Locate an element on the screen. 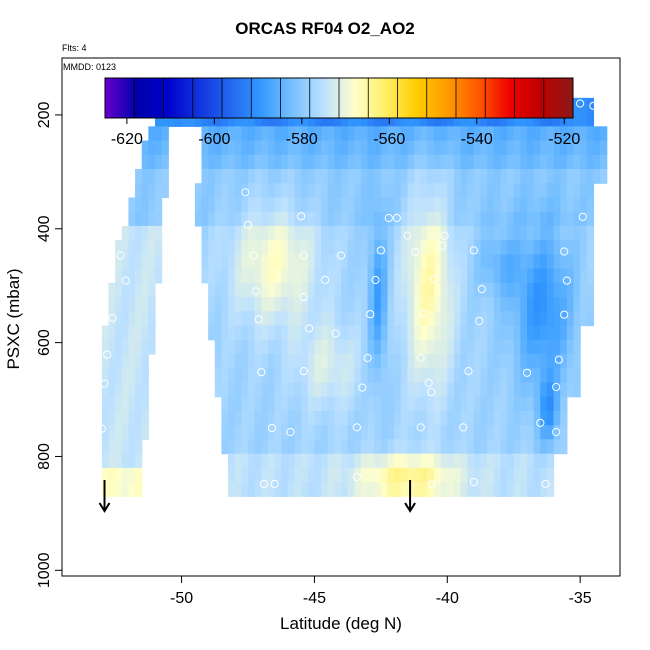 The image size is (650, 650). x-axis-label: Latitude (deg N) is located at coordinates (341, 624).